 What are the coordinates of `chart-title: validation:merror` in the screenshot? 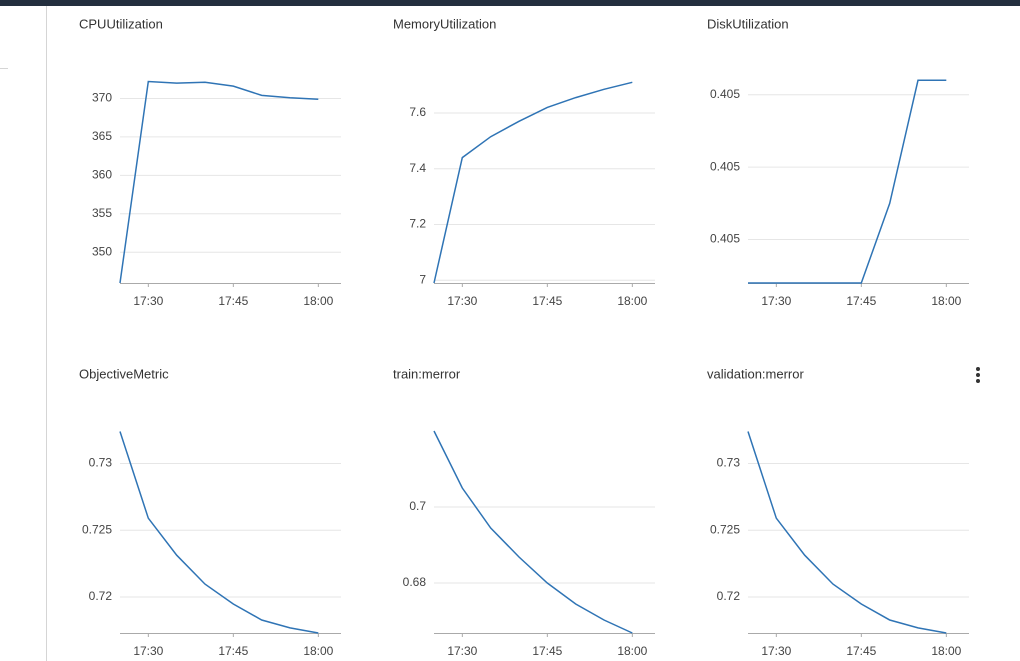 It's located at (755, 373).